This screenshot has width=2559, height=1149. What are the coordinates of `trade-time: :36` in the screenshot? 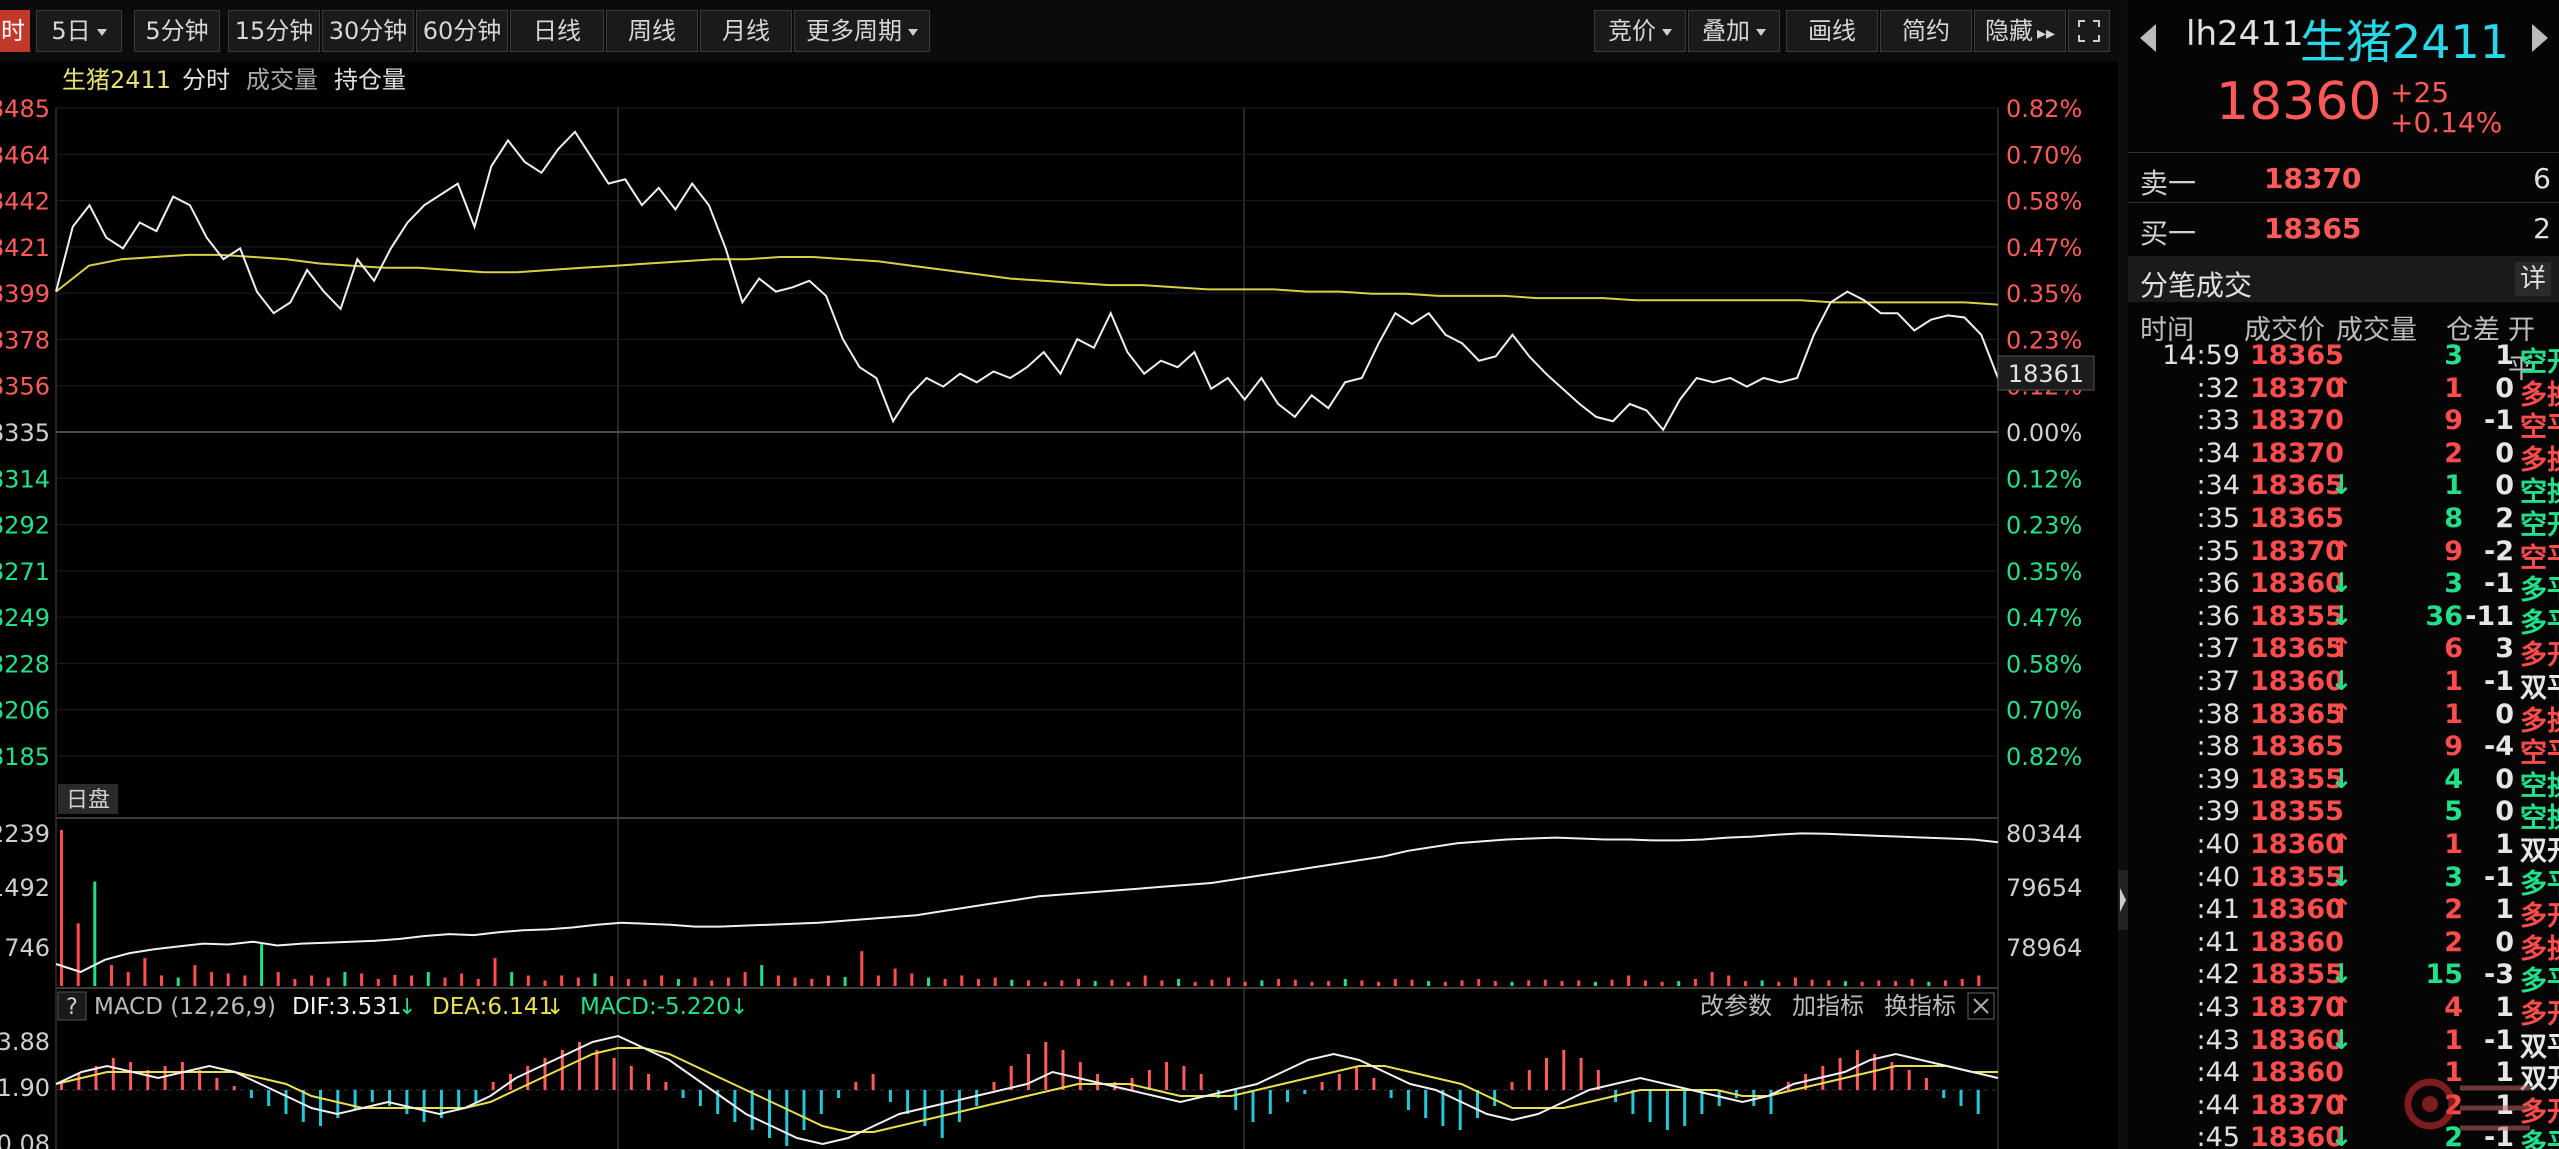 It's located at (2218, 616).